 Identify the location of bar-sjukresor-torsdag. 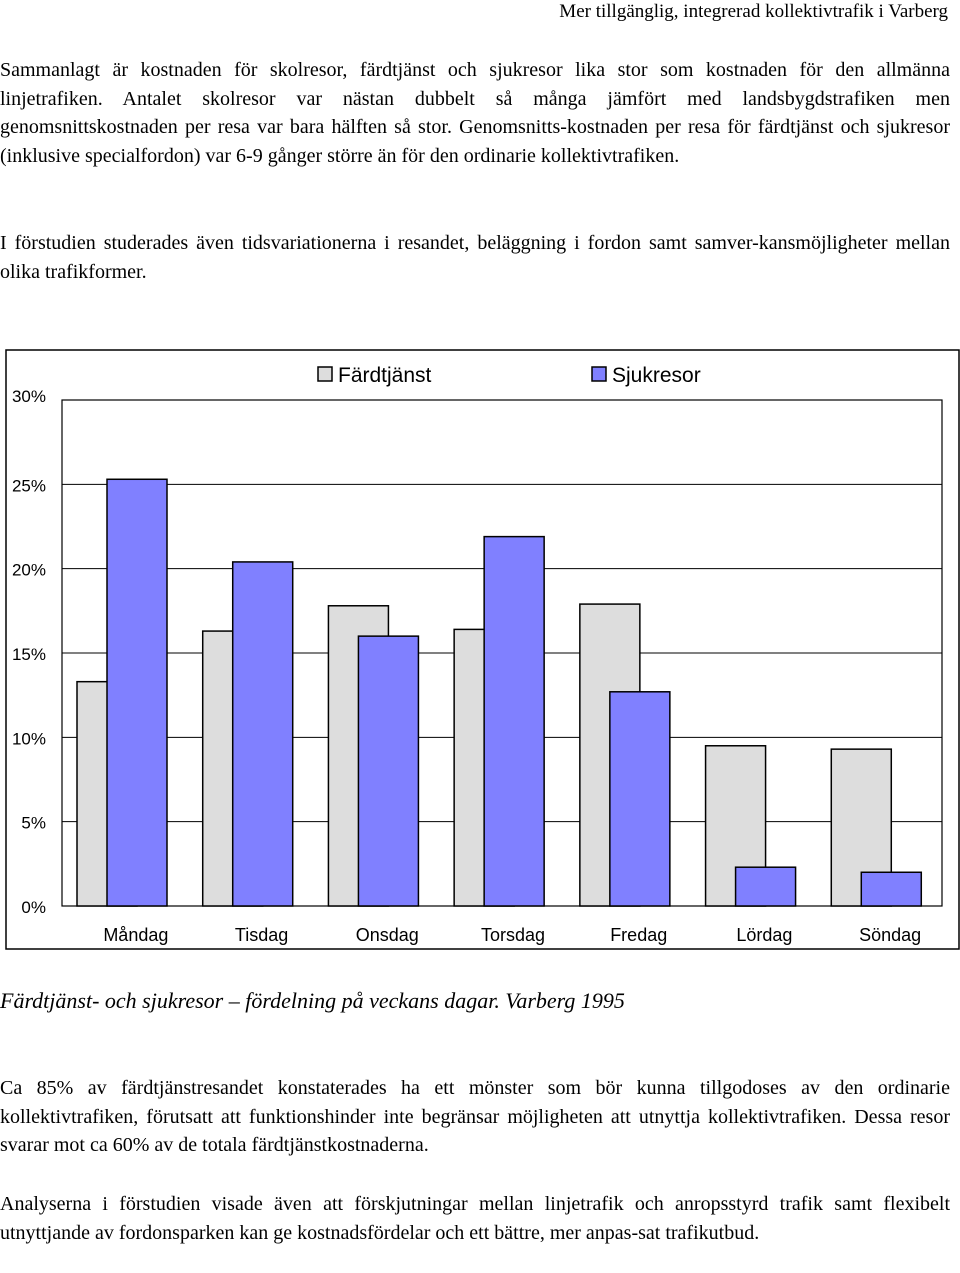
(514, 721).